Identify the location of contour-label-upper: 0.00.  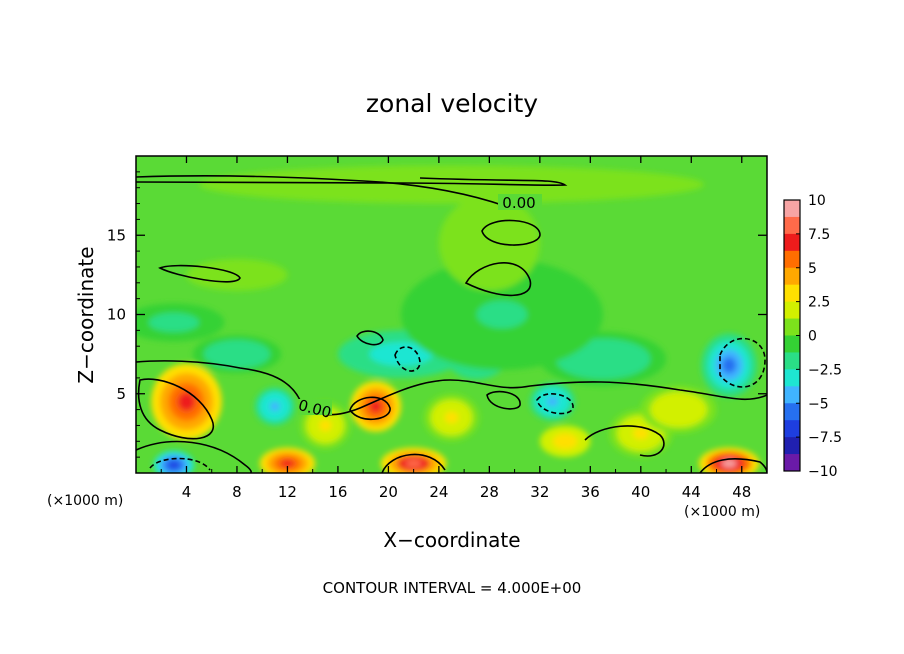
(518, 203).